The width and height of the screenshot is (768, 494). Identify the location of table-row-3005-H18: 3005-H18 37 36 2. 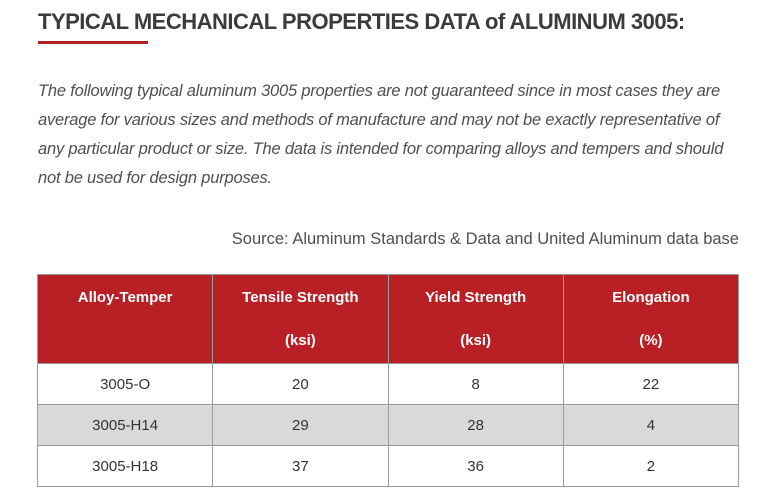
(388, 466).